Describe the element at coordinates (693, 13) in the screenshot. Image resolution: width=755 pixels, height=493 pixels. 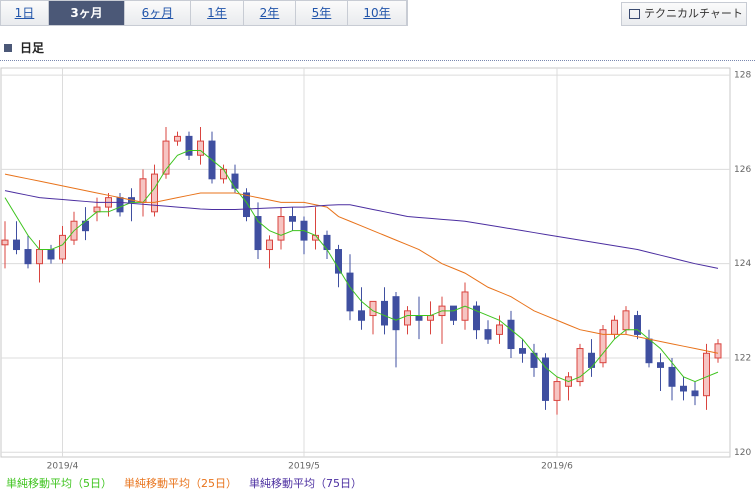
I see `button-label: テクニカルチャート` at that location.